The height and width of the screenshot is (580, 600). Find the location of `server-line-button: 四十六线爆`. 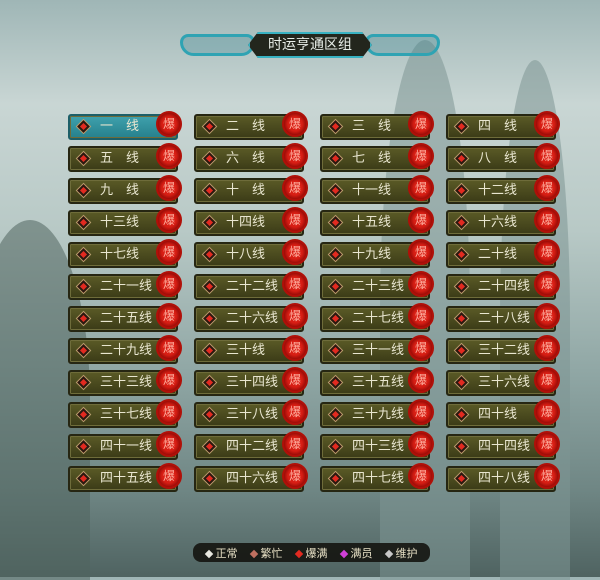

server-line-button: 四十六线爆 is located at coordinates (251, 477).